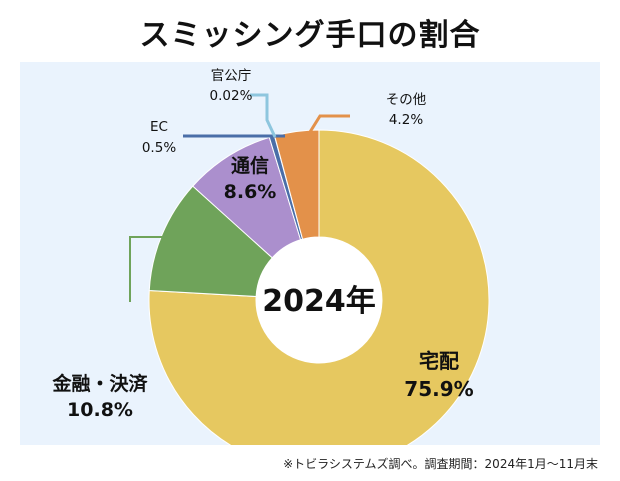 Image resolution: width=620 pixels, height=481 pixels. I want to click on slice-name-label-3: EC, so click(159, 127).